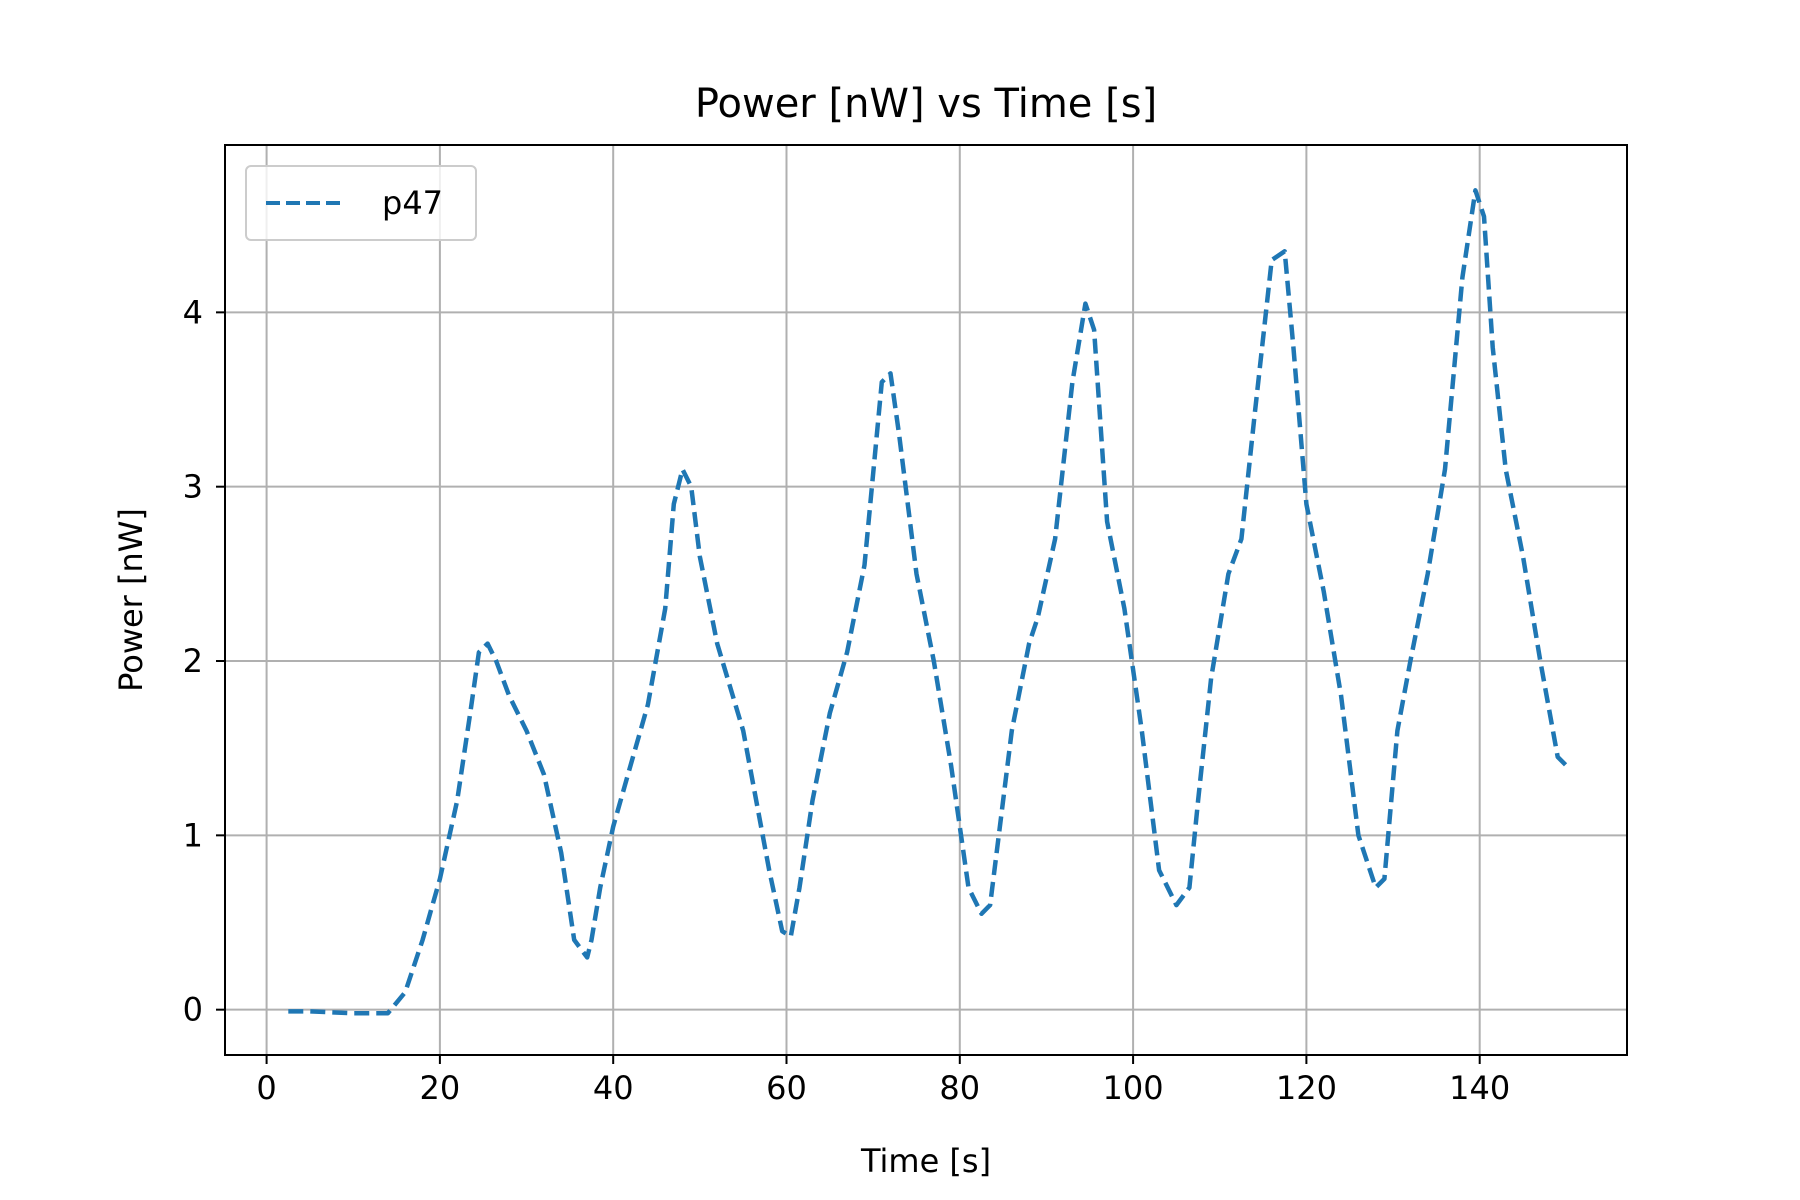 The width and height of the screenshot is (1800, 1200). I want to click on x-tick-label: 100, so click(1133, 1088).